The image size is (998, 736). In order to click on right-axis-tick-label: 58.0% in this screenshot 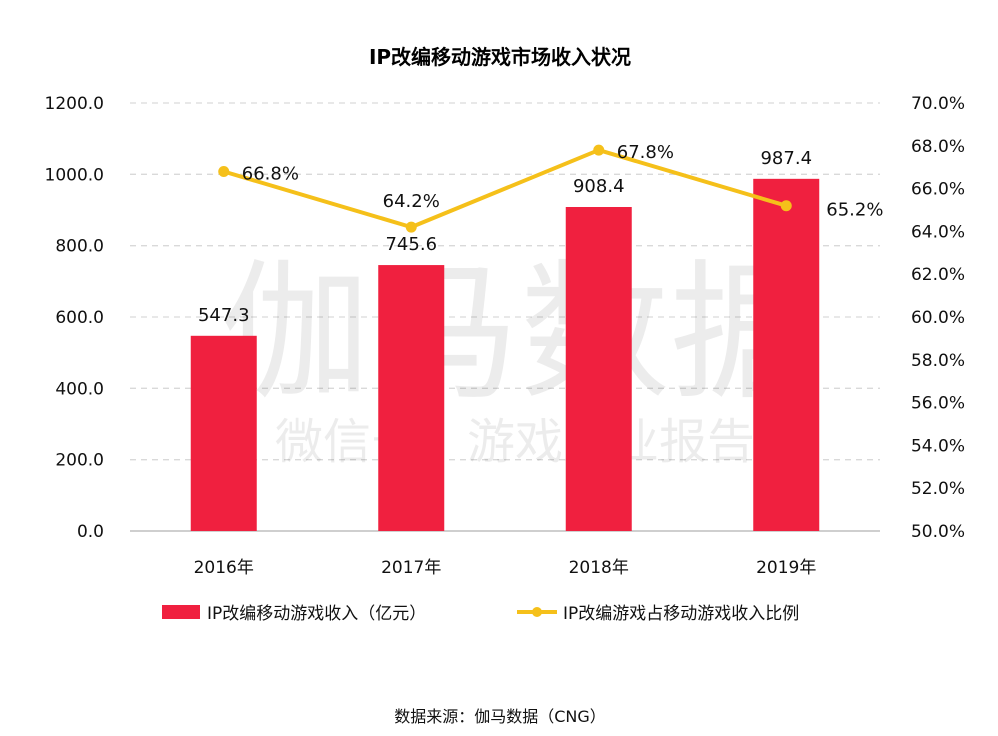, I will do `click(938, 361)`.